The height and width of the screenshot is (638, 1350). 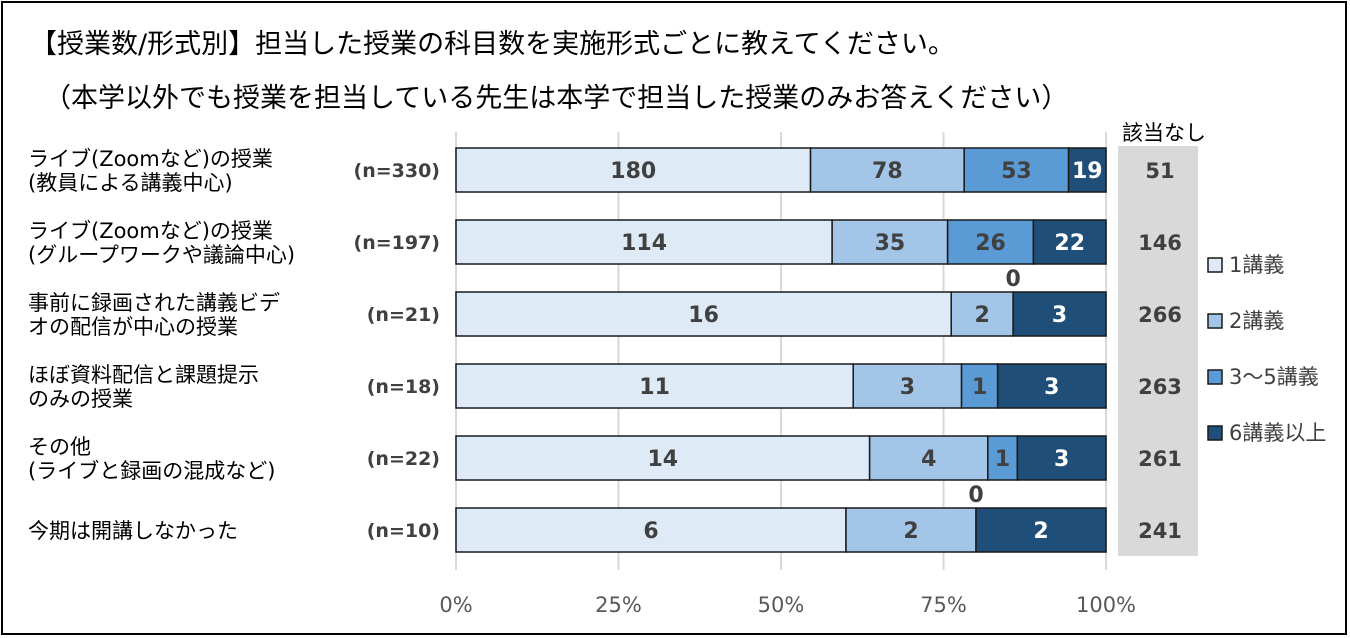 What do you see at coordinates (1106, 605) in the screenshot?
I see `x-tick-label: 100%` at bounding box center [1106, 605].